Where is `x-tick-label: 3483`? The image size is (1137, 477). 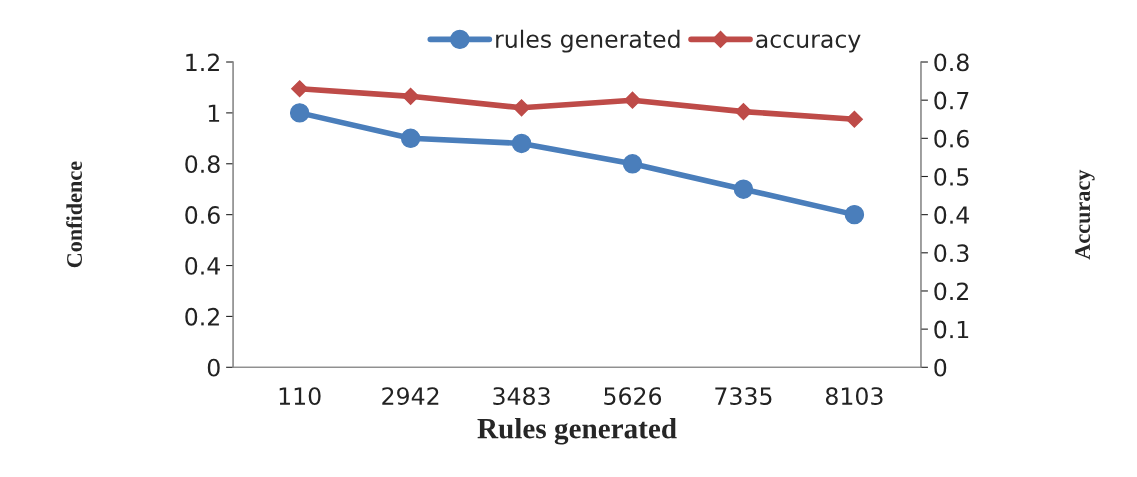 x-tick-label: 3483 is located at coordinates (521, 396).